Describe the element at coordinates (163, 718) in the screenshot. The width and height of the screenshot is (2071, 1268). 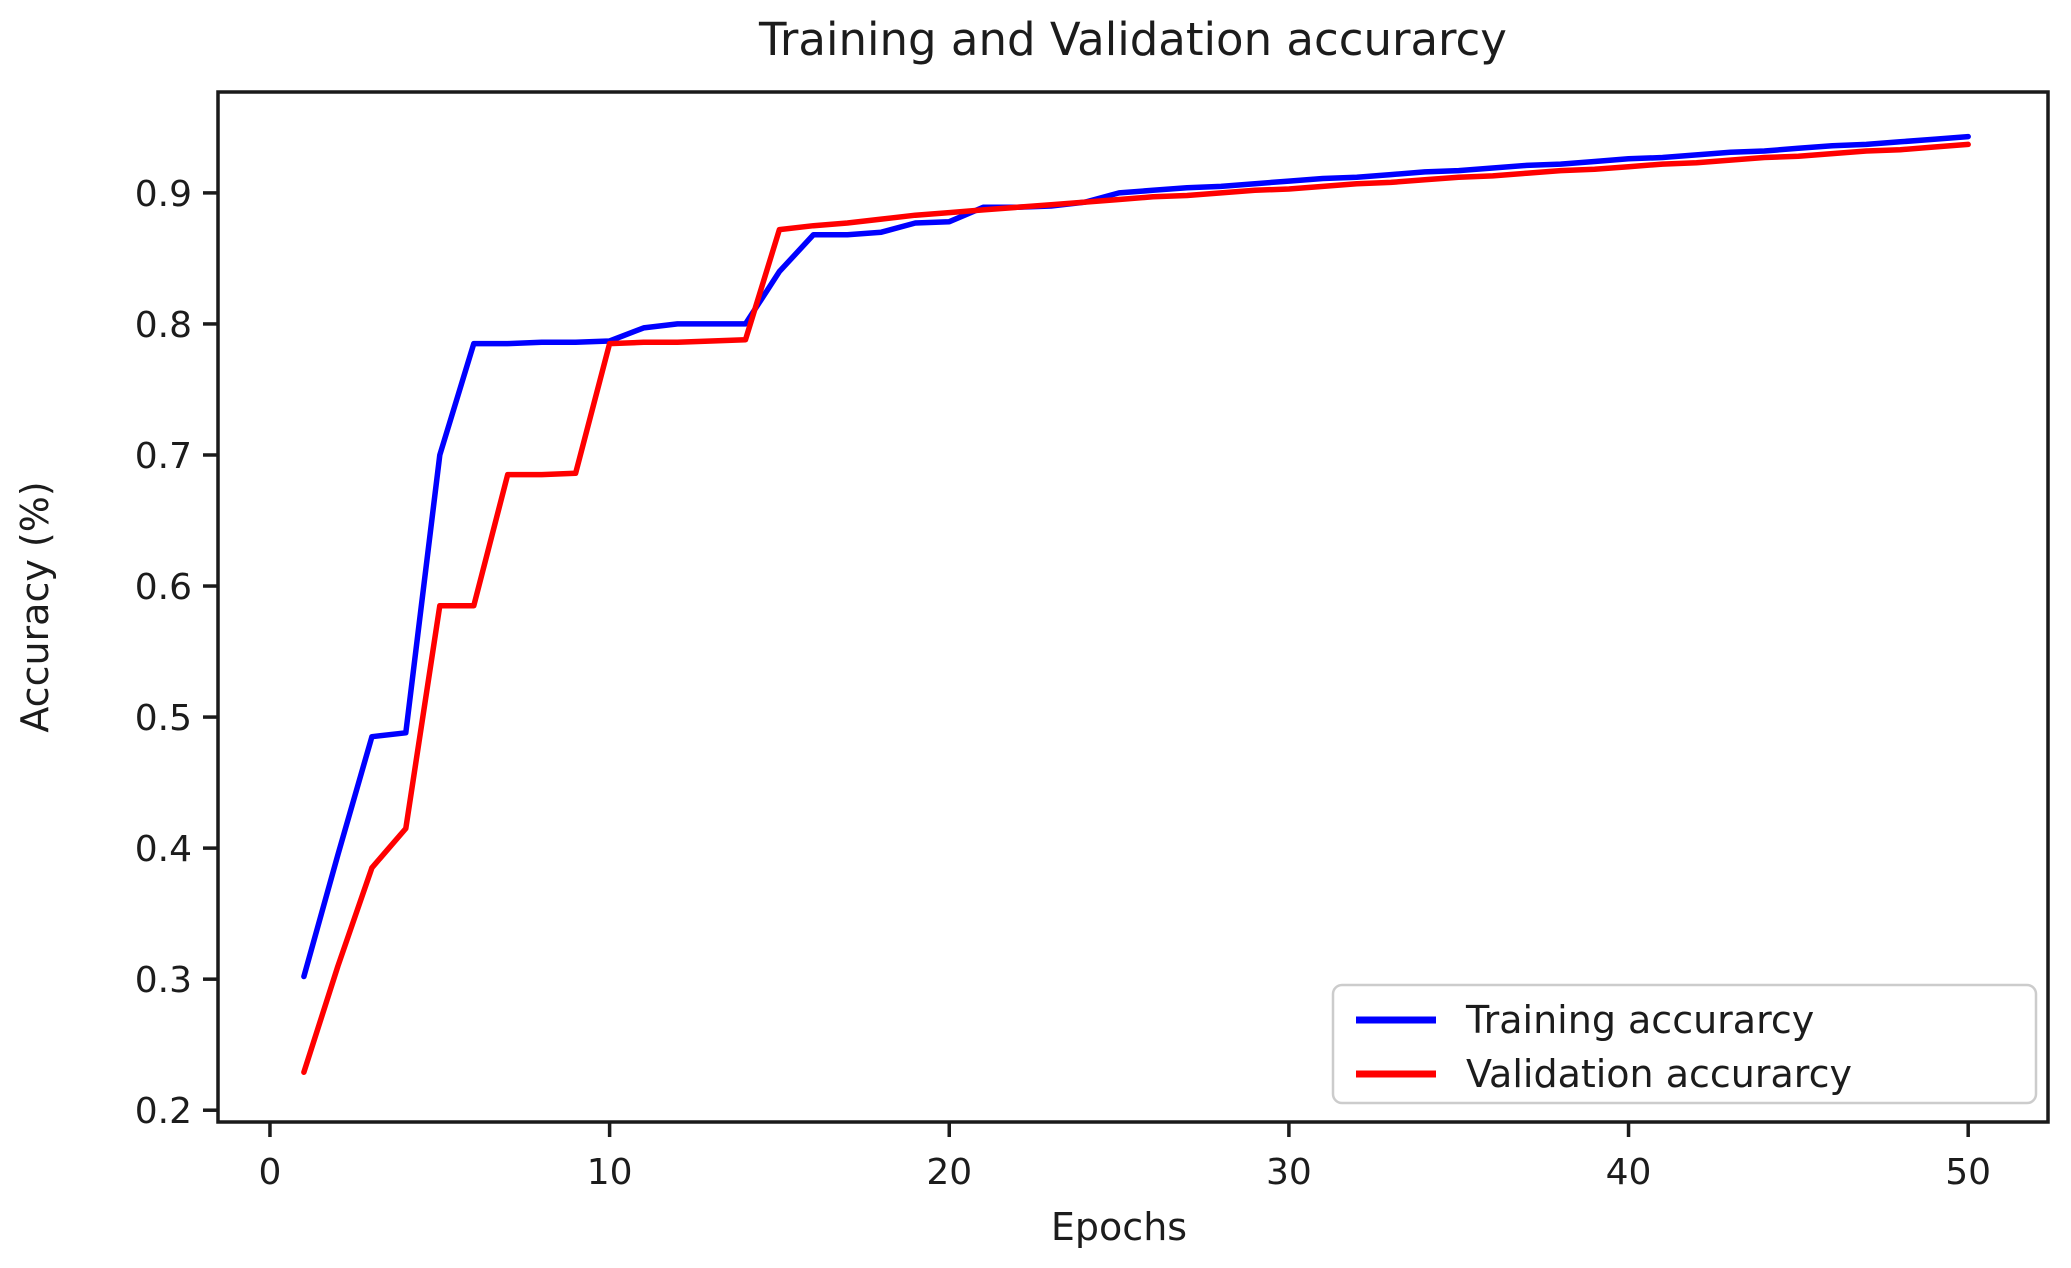
I see `y-tick-label: 0.5` at that location.